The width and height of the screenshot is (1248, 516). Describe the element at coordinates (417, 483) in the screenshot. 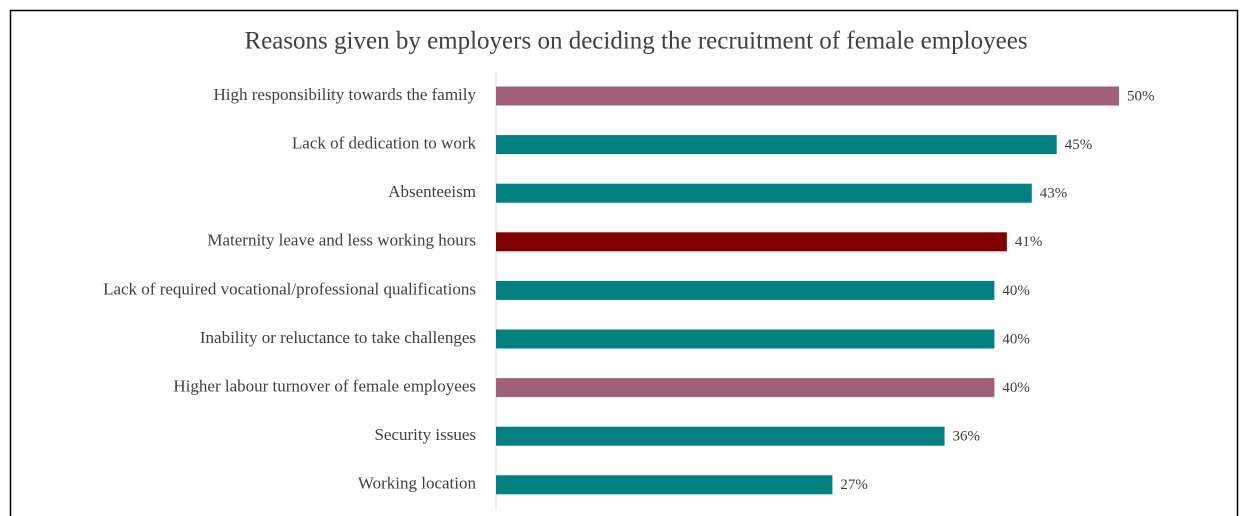

I see `category-label: Working location` at that location.